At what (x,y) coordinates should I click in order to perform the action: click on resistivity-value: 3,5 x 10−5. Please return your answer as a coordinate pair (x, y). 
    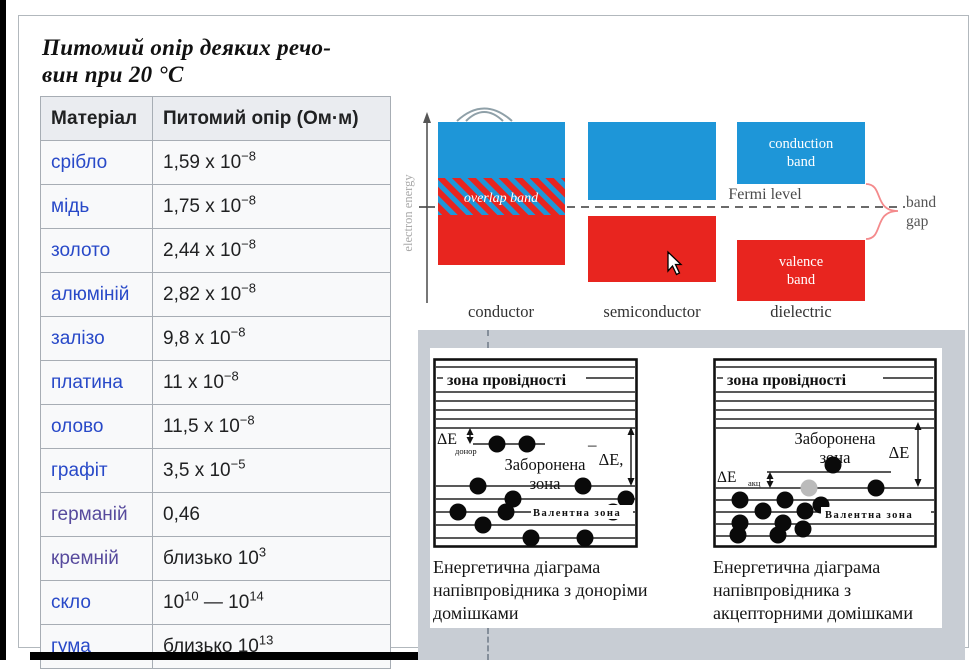
    Looking at the image, I should click on (271, 470).